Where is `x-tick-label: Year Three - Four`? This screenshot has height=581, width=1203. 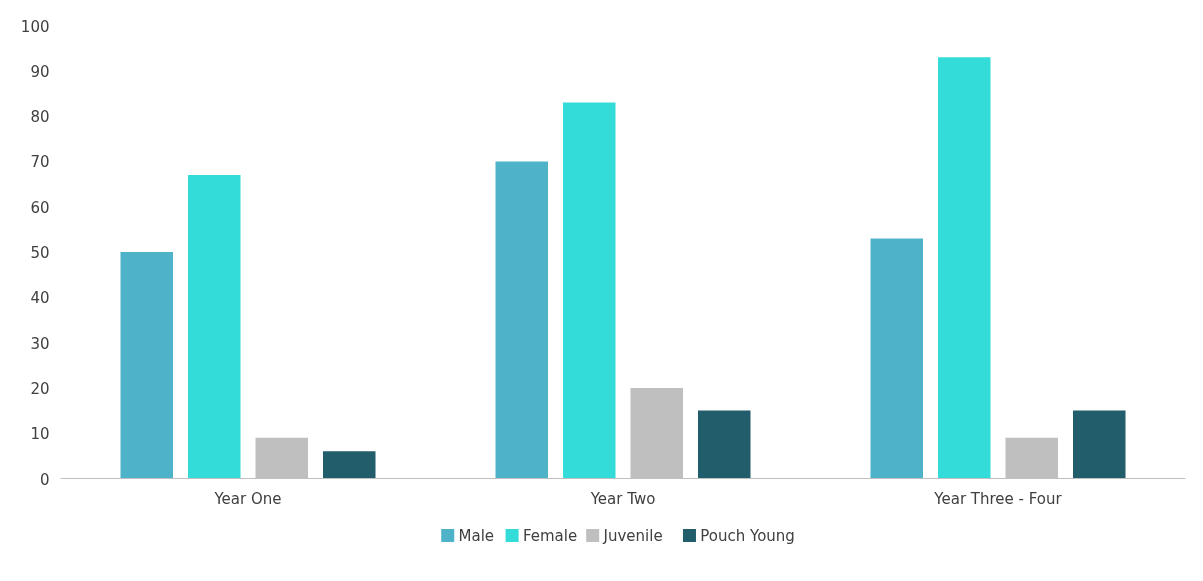 x-tick-label: Year Three - Four is located at coordinates (998, 498).